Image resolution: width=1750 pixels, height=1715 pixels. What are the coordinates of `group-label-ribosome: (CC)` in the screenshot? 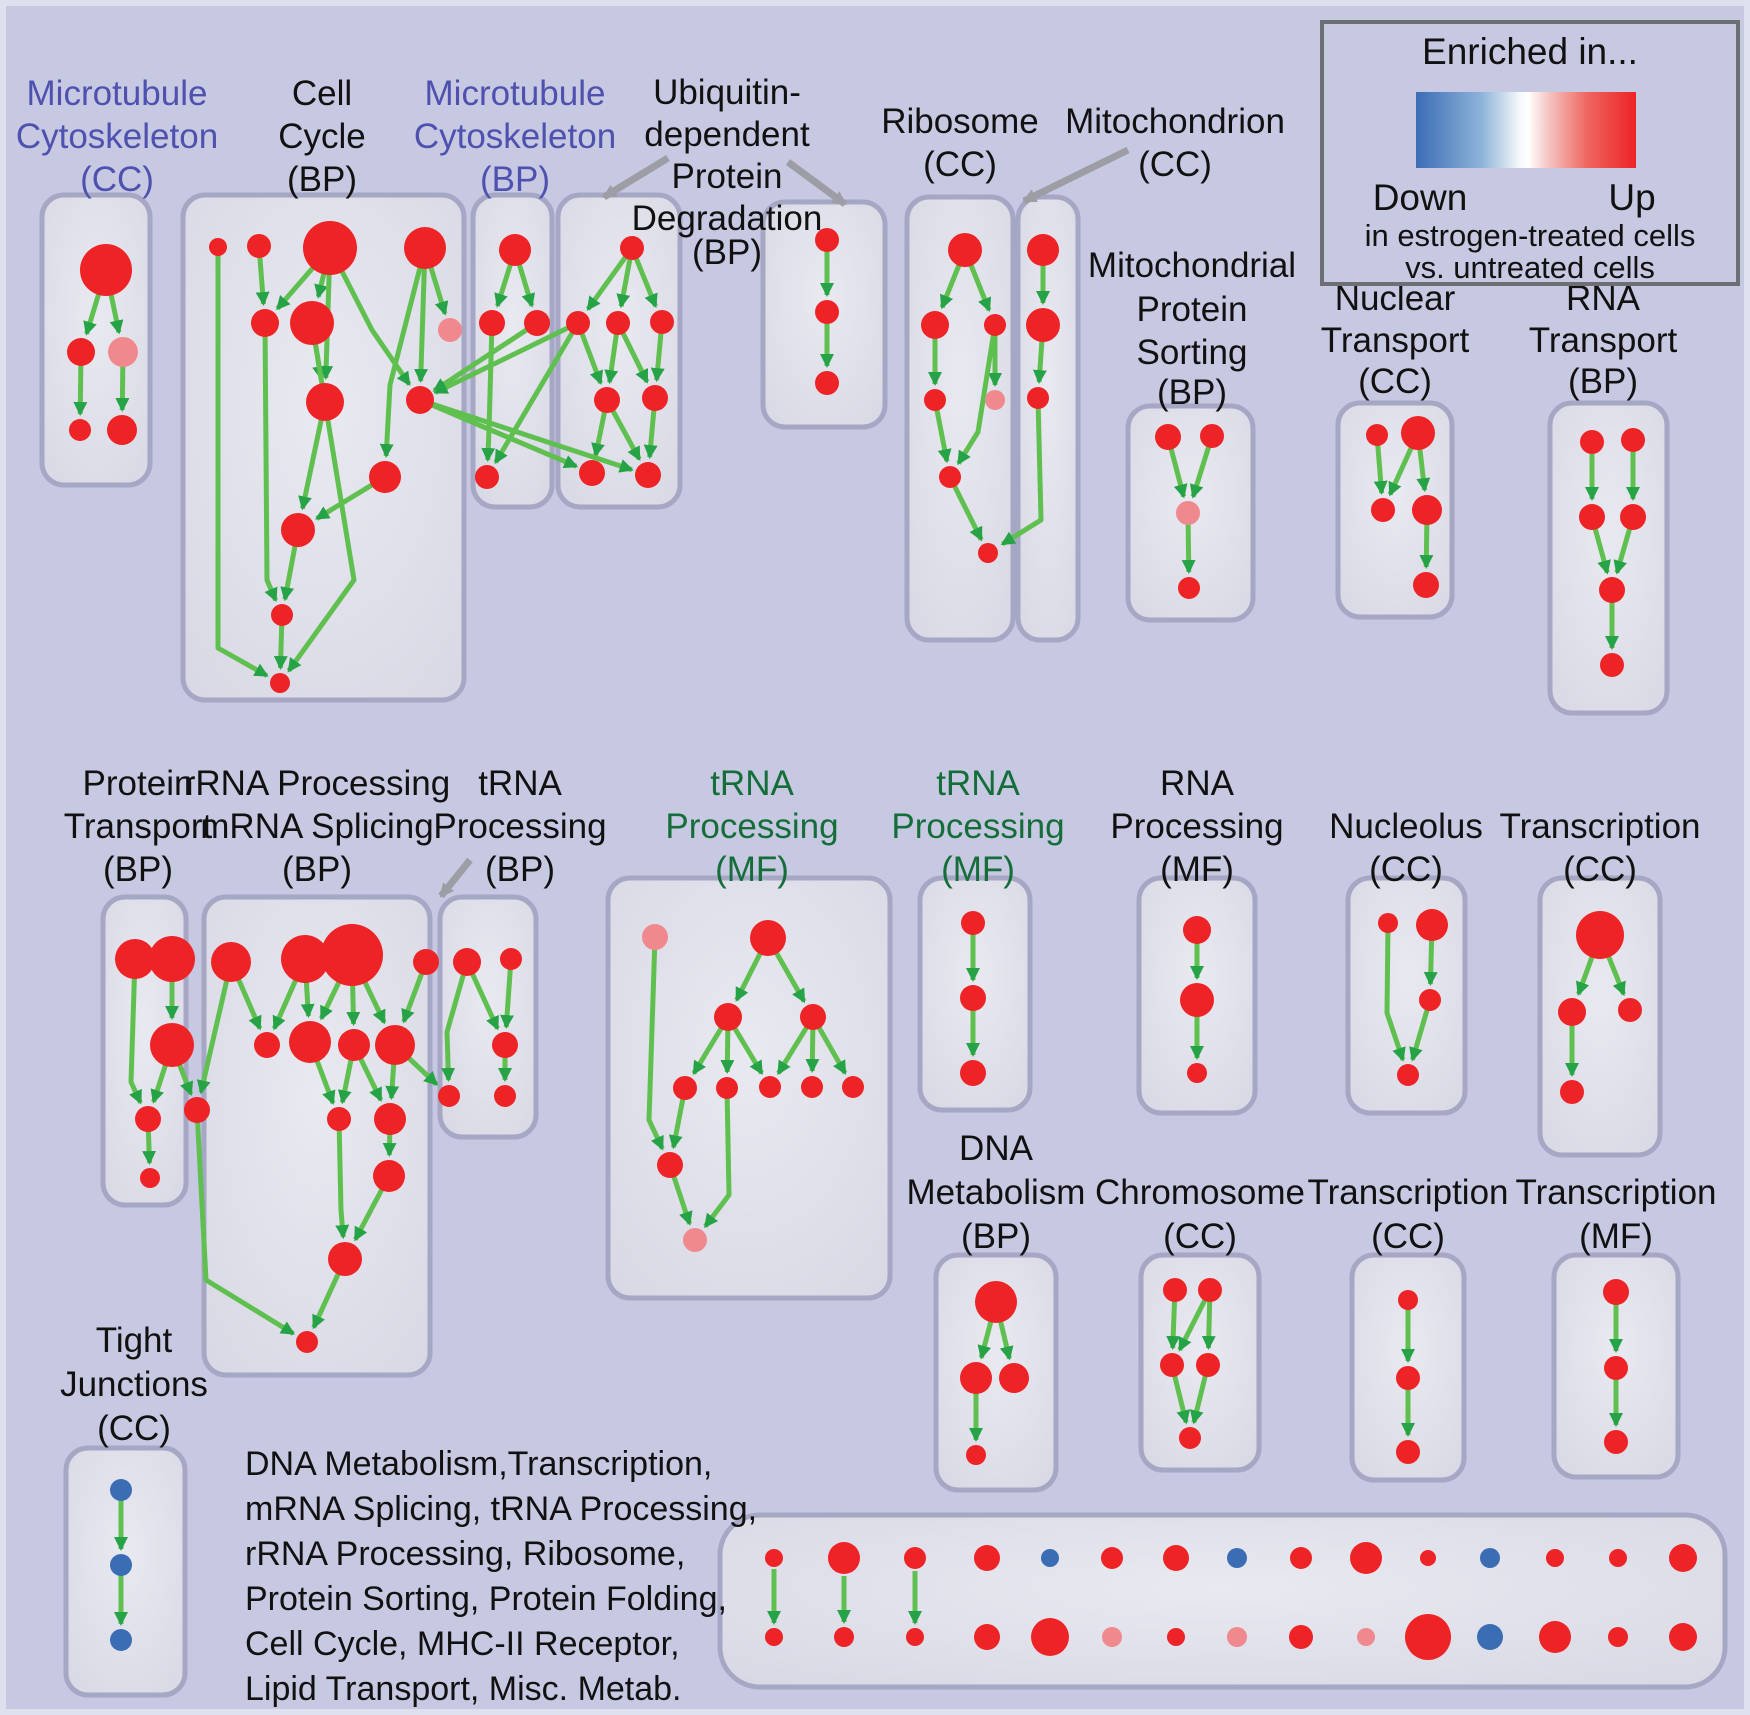 It's located at (960, 164).